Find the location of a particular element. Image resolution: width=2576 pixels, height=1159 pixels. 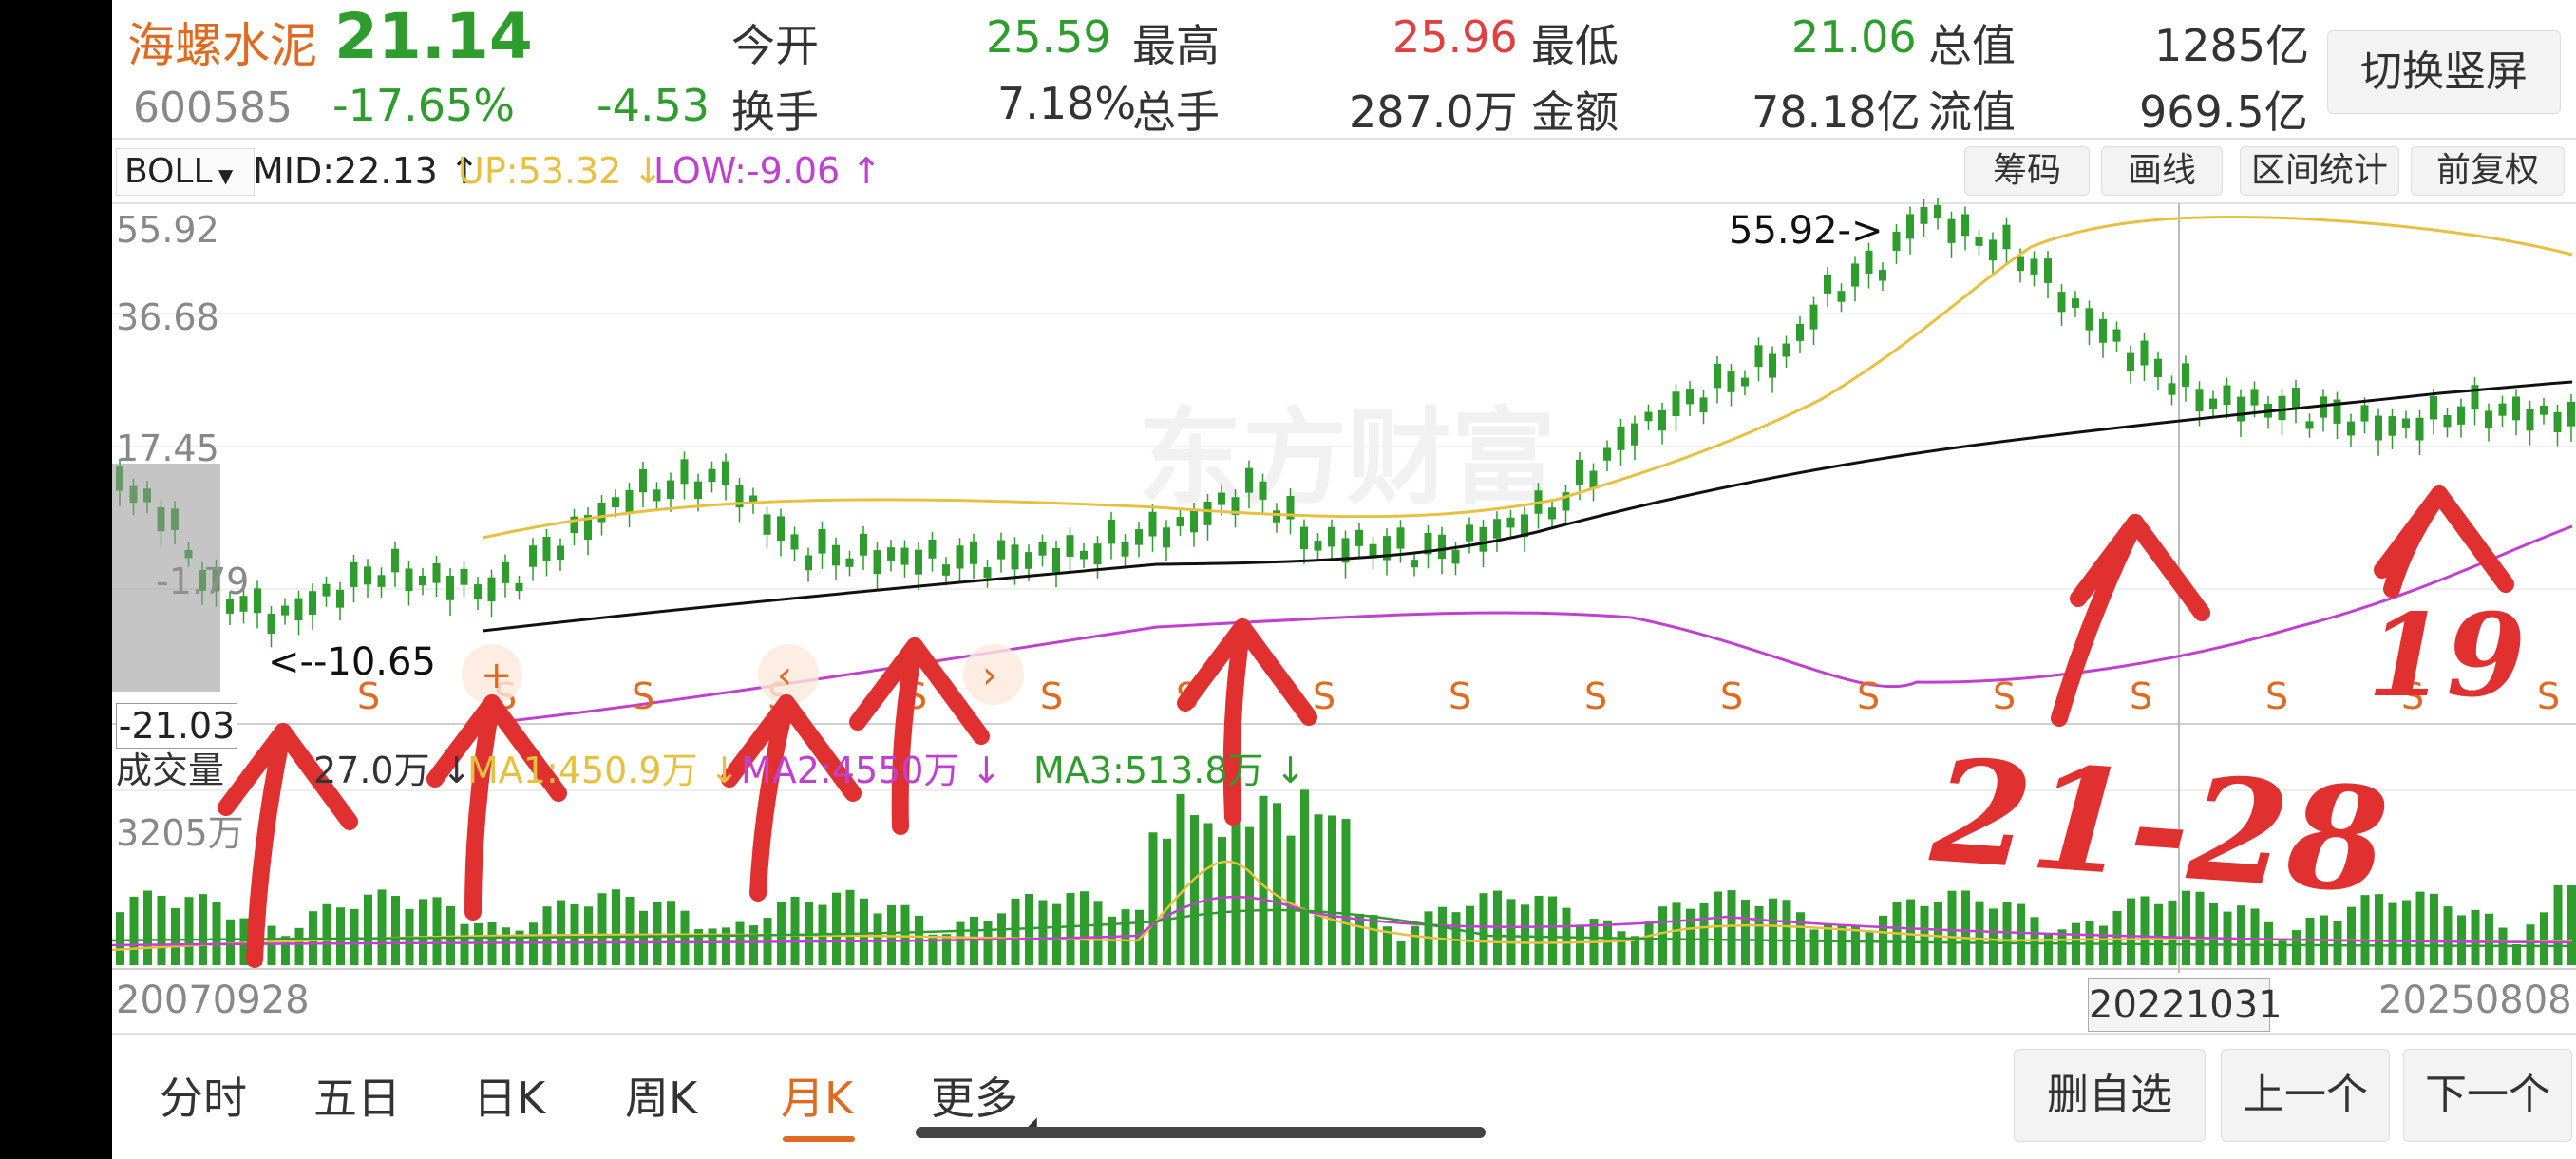

stat-label-turnover: 换手 is located at coordinates (775, 112).